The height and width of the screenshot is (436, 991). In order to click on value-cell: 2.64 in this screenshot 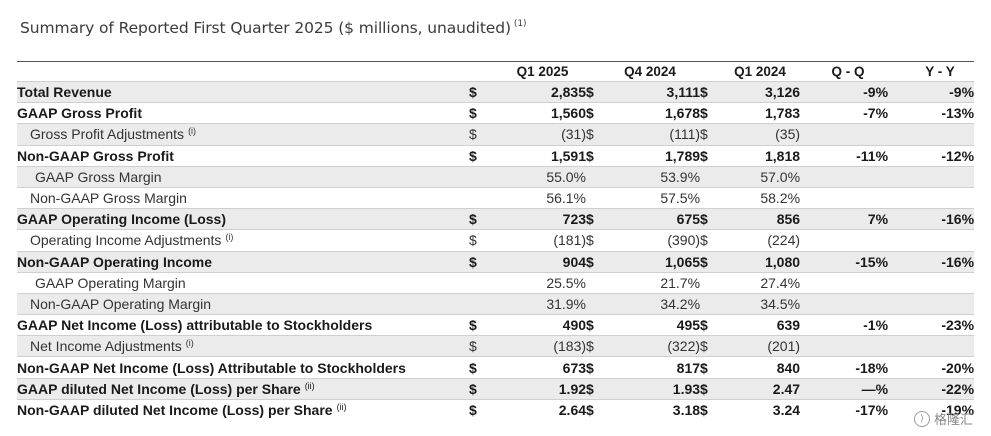, I will do `click(572, 409)`.